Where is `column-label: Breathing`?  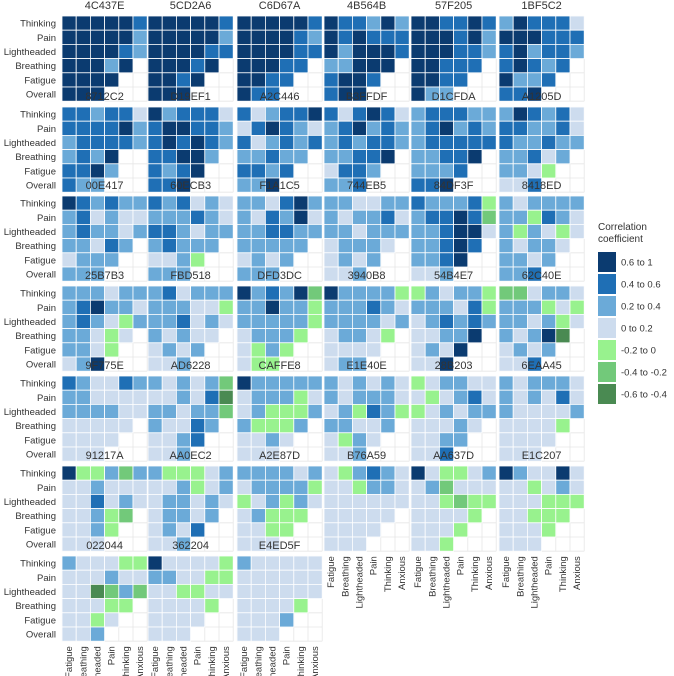
column-label: Breathing is located at coordinates (345, 576).